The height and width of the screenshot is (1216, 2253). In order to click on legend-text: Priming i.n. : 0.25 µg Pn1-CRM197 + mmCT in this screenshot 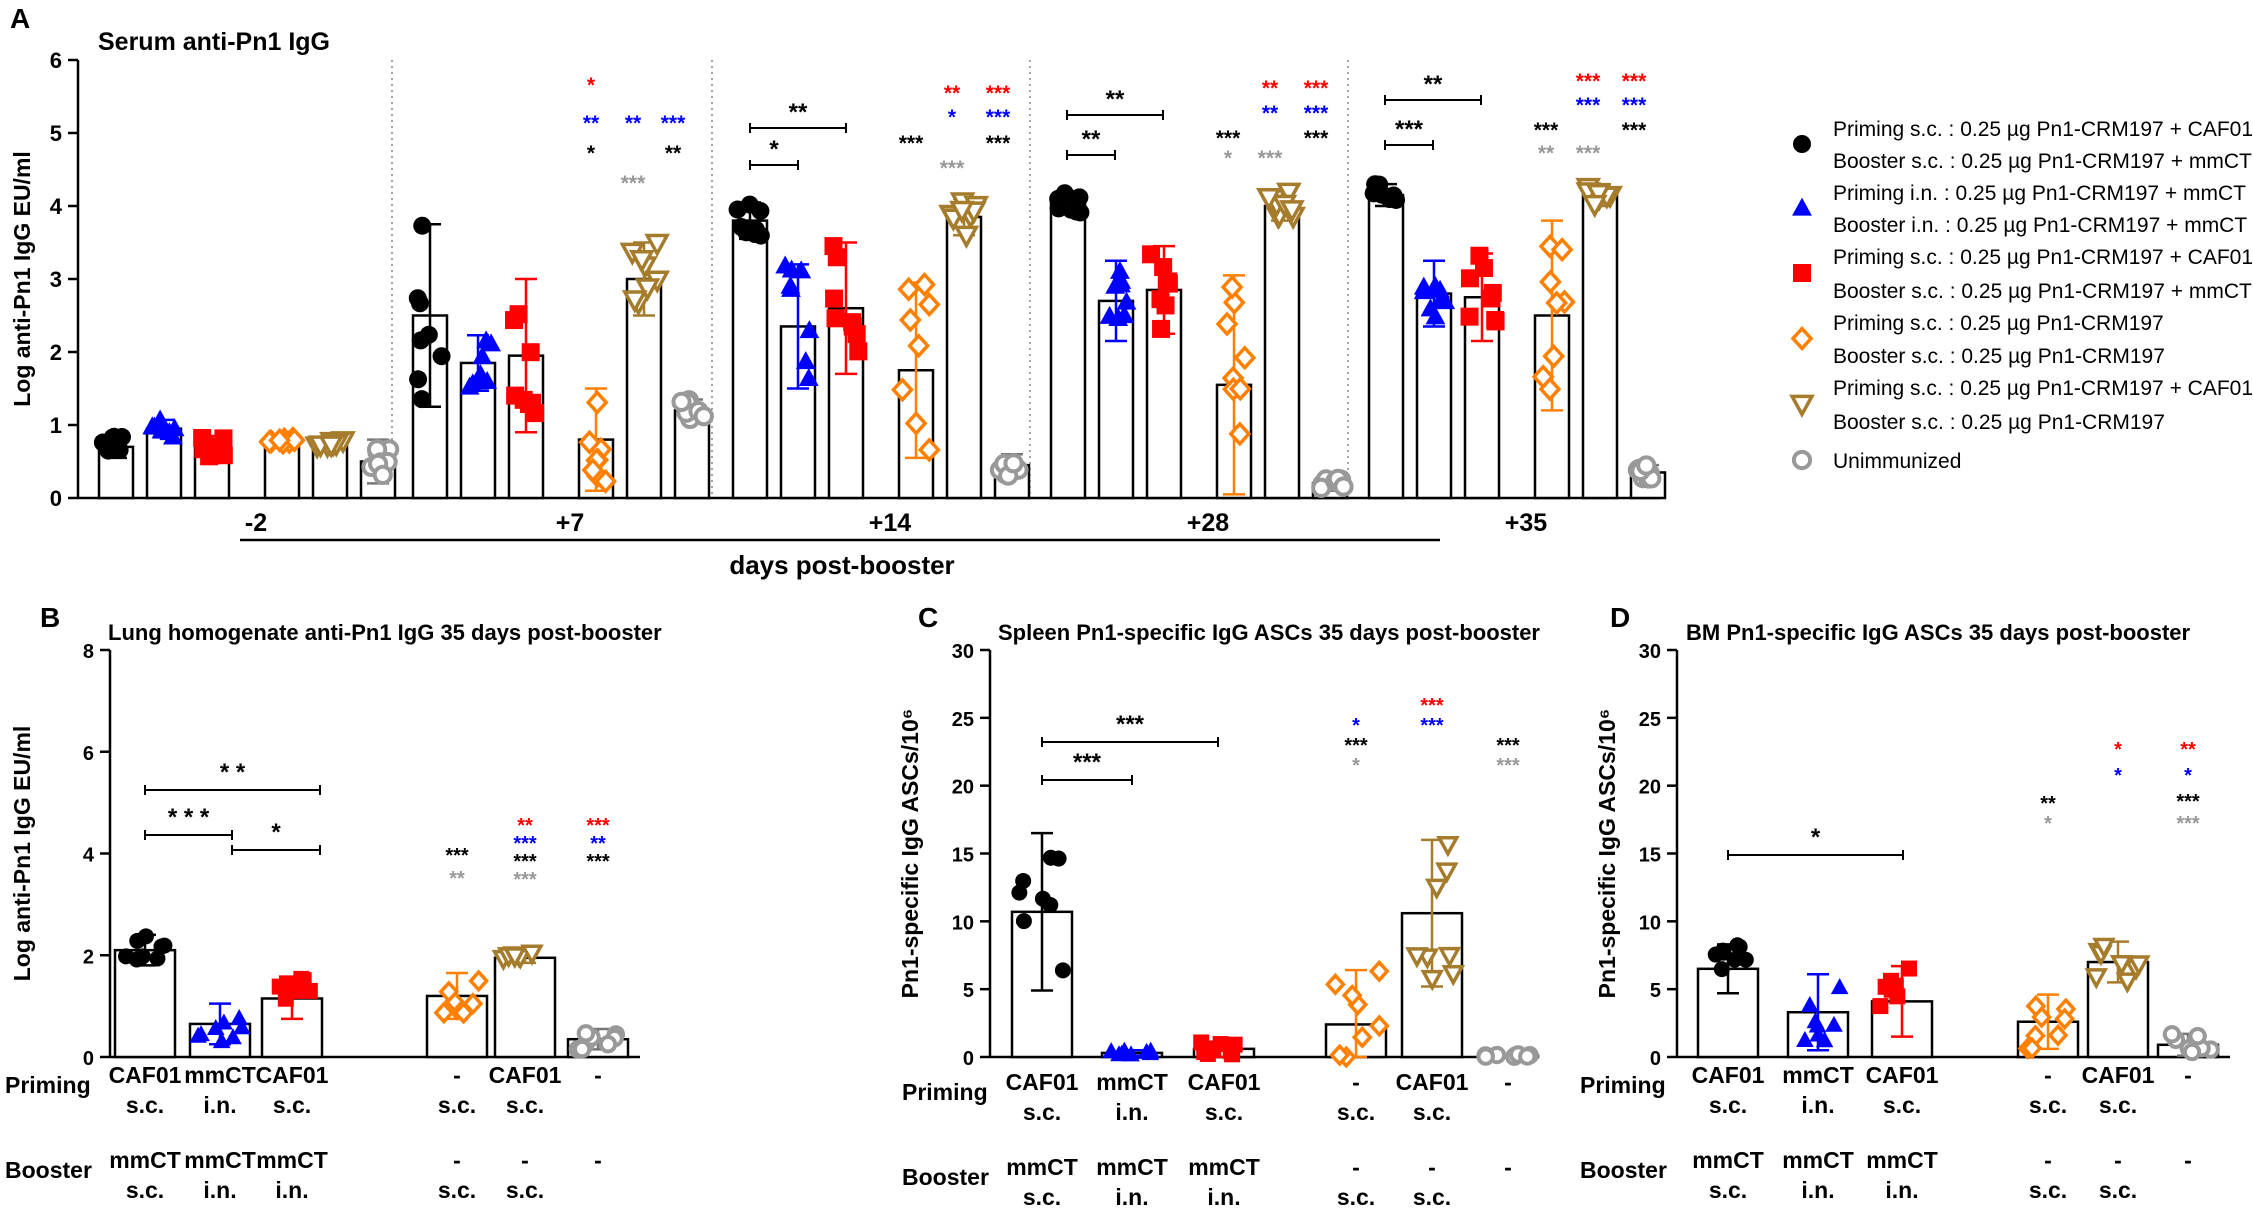, I will do `click(2039, 193)`.